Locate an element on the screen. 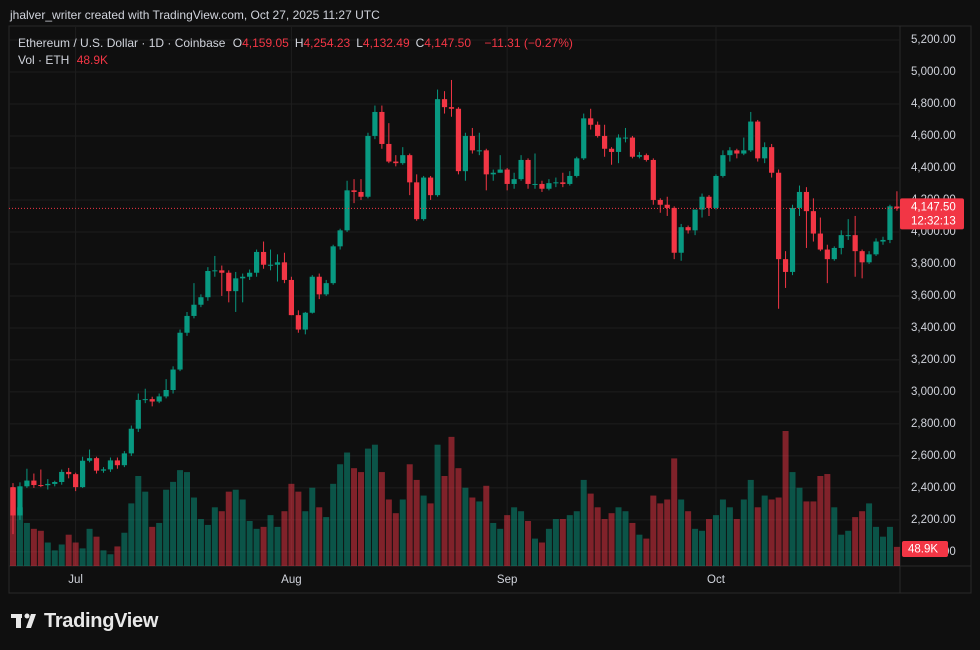  ohlc-value: 4,147.50 is located at coordinates (448, 43).